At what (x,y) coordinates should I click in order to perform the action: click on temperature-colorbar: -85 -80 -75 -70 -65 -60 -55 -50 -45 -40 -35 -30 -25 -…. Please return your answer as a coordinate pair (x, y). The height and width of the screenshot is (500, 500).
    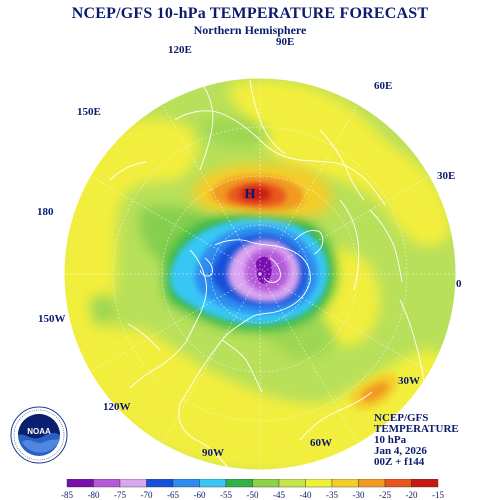
    Looking at the image, I should click on (252, 489).